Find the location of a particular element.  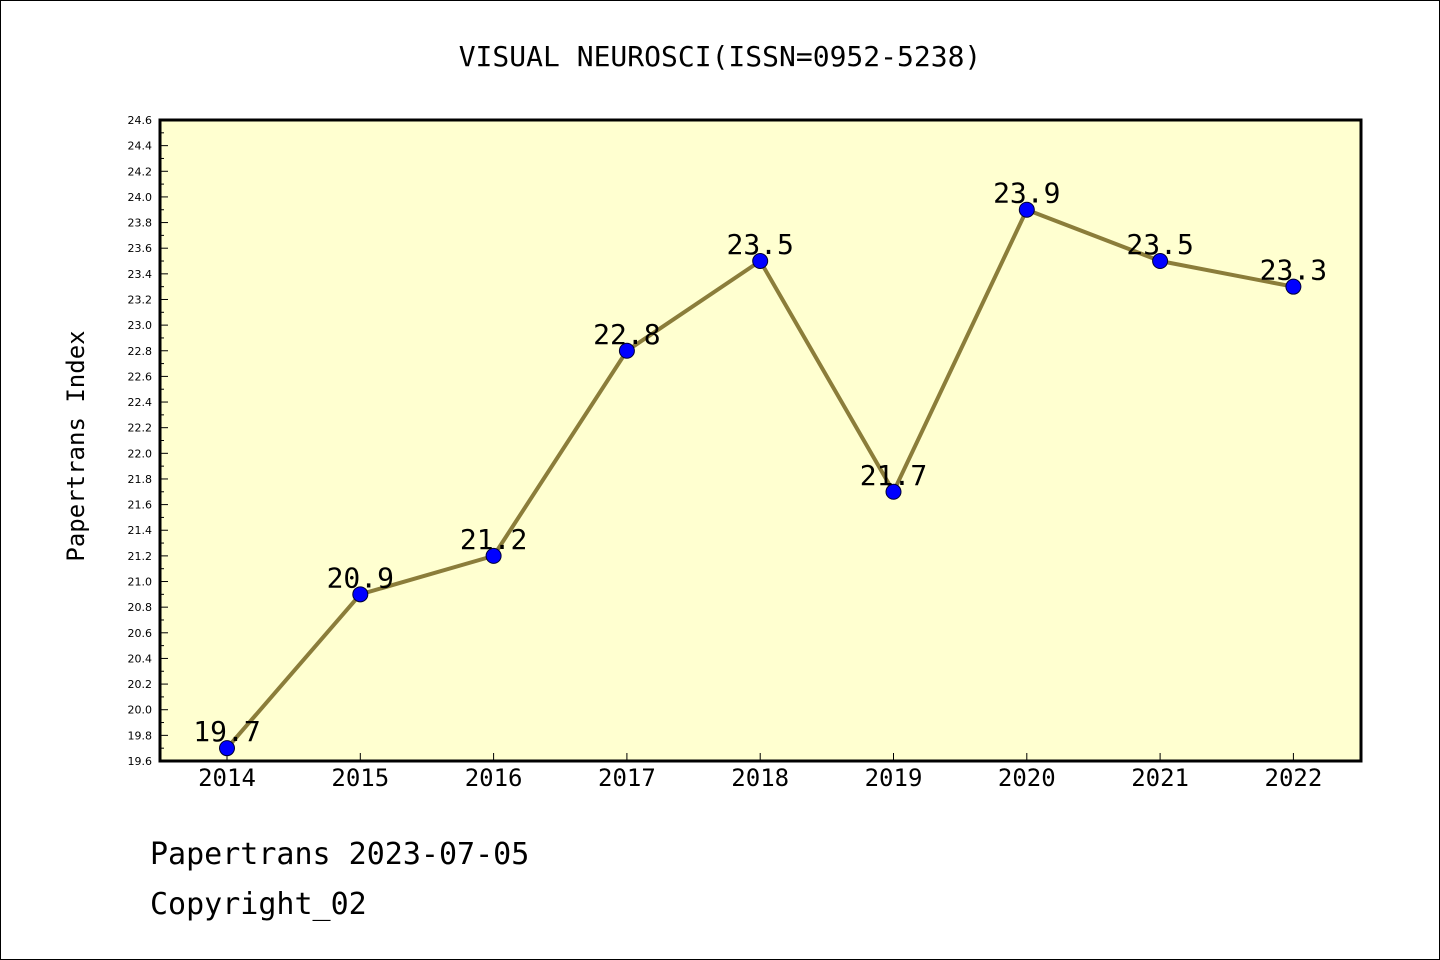

data-label: 23.9 is located at coordinates (1026, 193).